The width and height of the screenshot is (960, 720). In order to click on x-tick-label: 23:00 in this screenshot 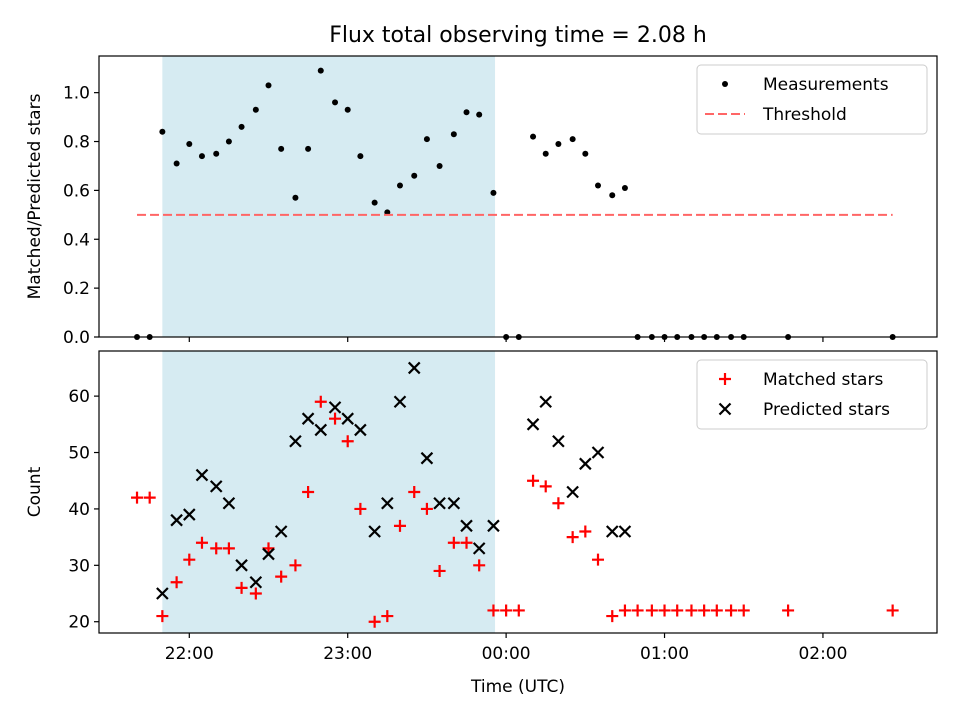, I will do `click(347, 654)`.